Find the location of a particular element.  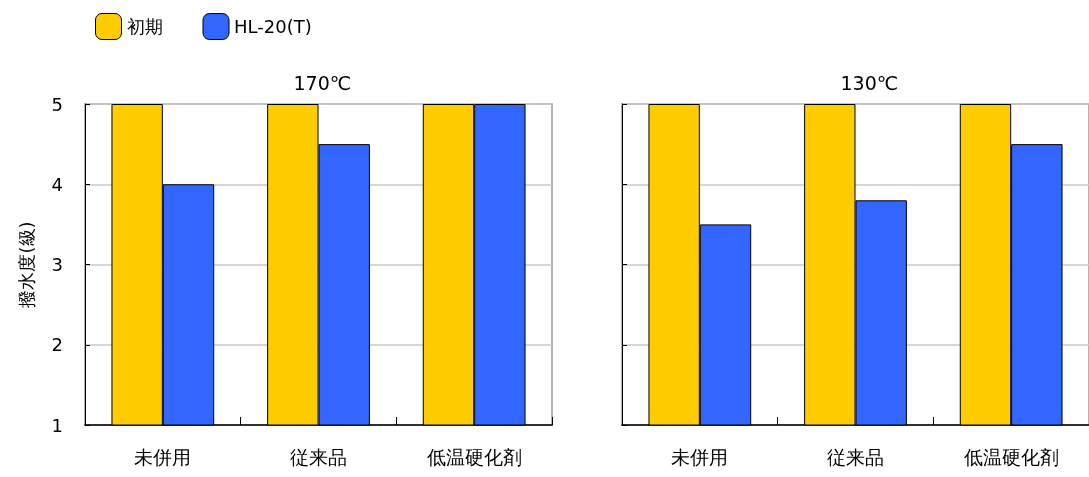

y-axis-title: 撥水度(級) is located at coordinates (26, 264).